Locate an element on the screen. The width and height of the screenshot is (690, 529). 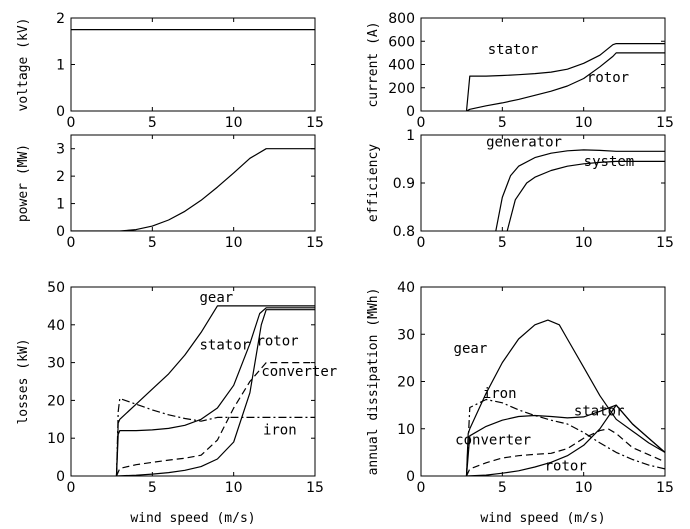
panel-efficiency: 0 5 10 15 0.8 0.9 1 efficiency generator system is located at coordinates (520, 189).